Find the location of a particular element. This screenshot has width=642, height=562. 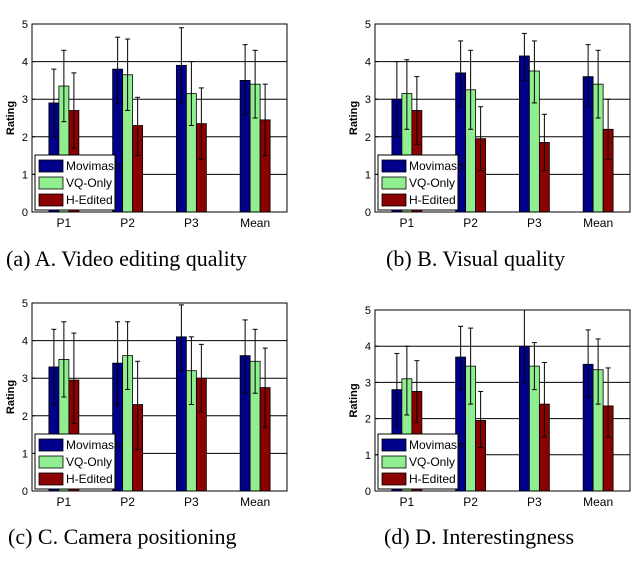

caption-a: (a) A. Video editing quality is located at coordinates (126, 258).